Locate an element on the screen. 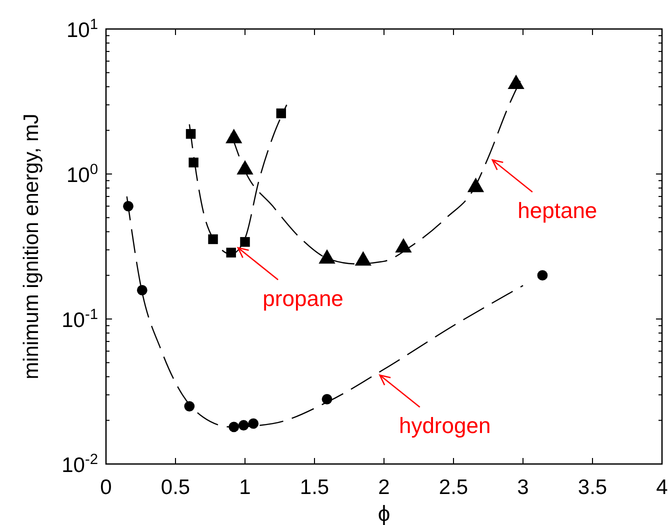 Image resolution: width=672 pixels, height=525 pixels. x-tick-label: 2 is located at coordinates (384, 487).